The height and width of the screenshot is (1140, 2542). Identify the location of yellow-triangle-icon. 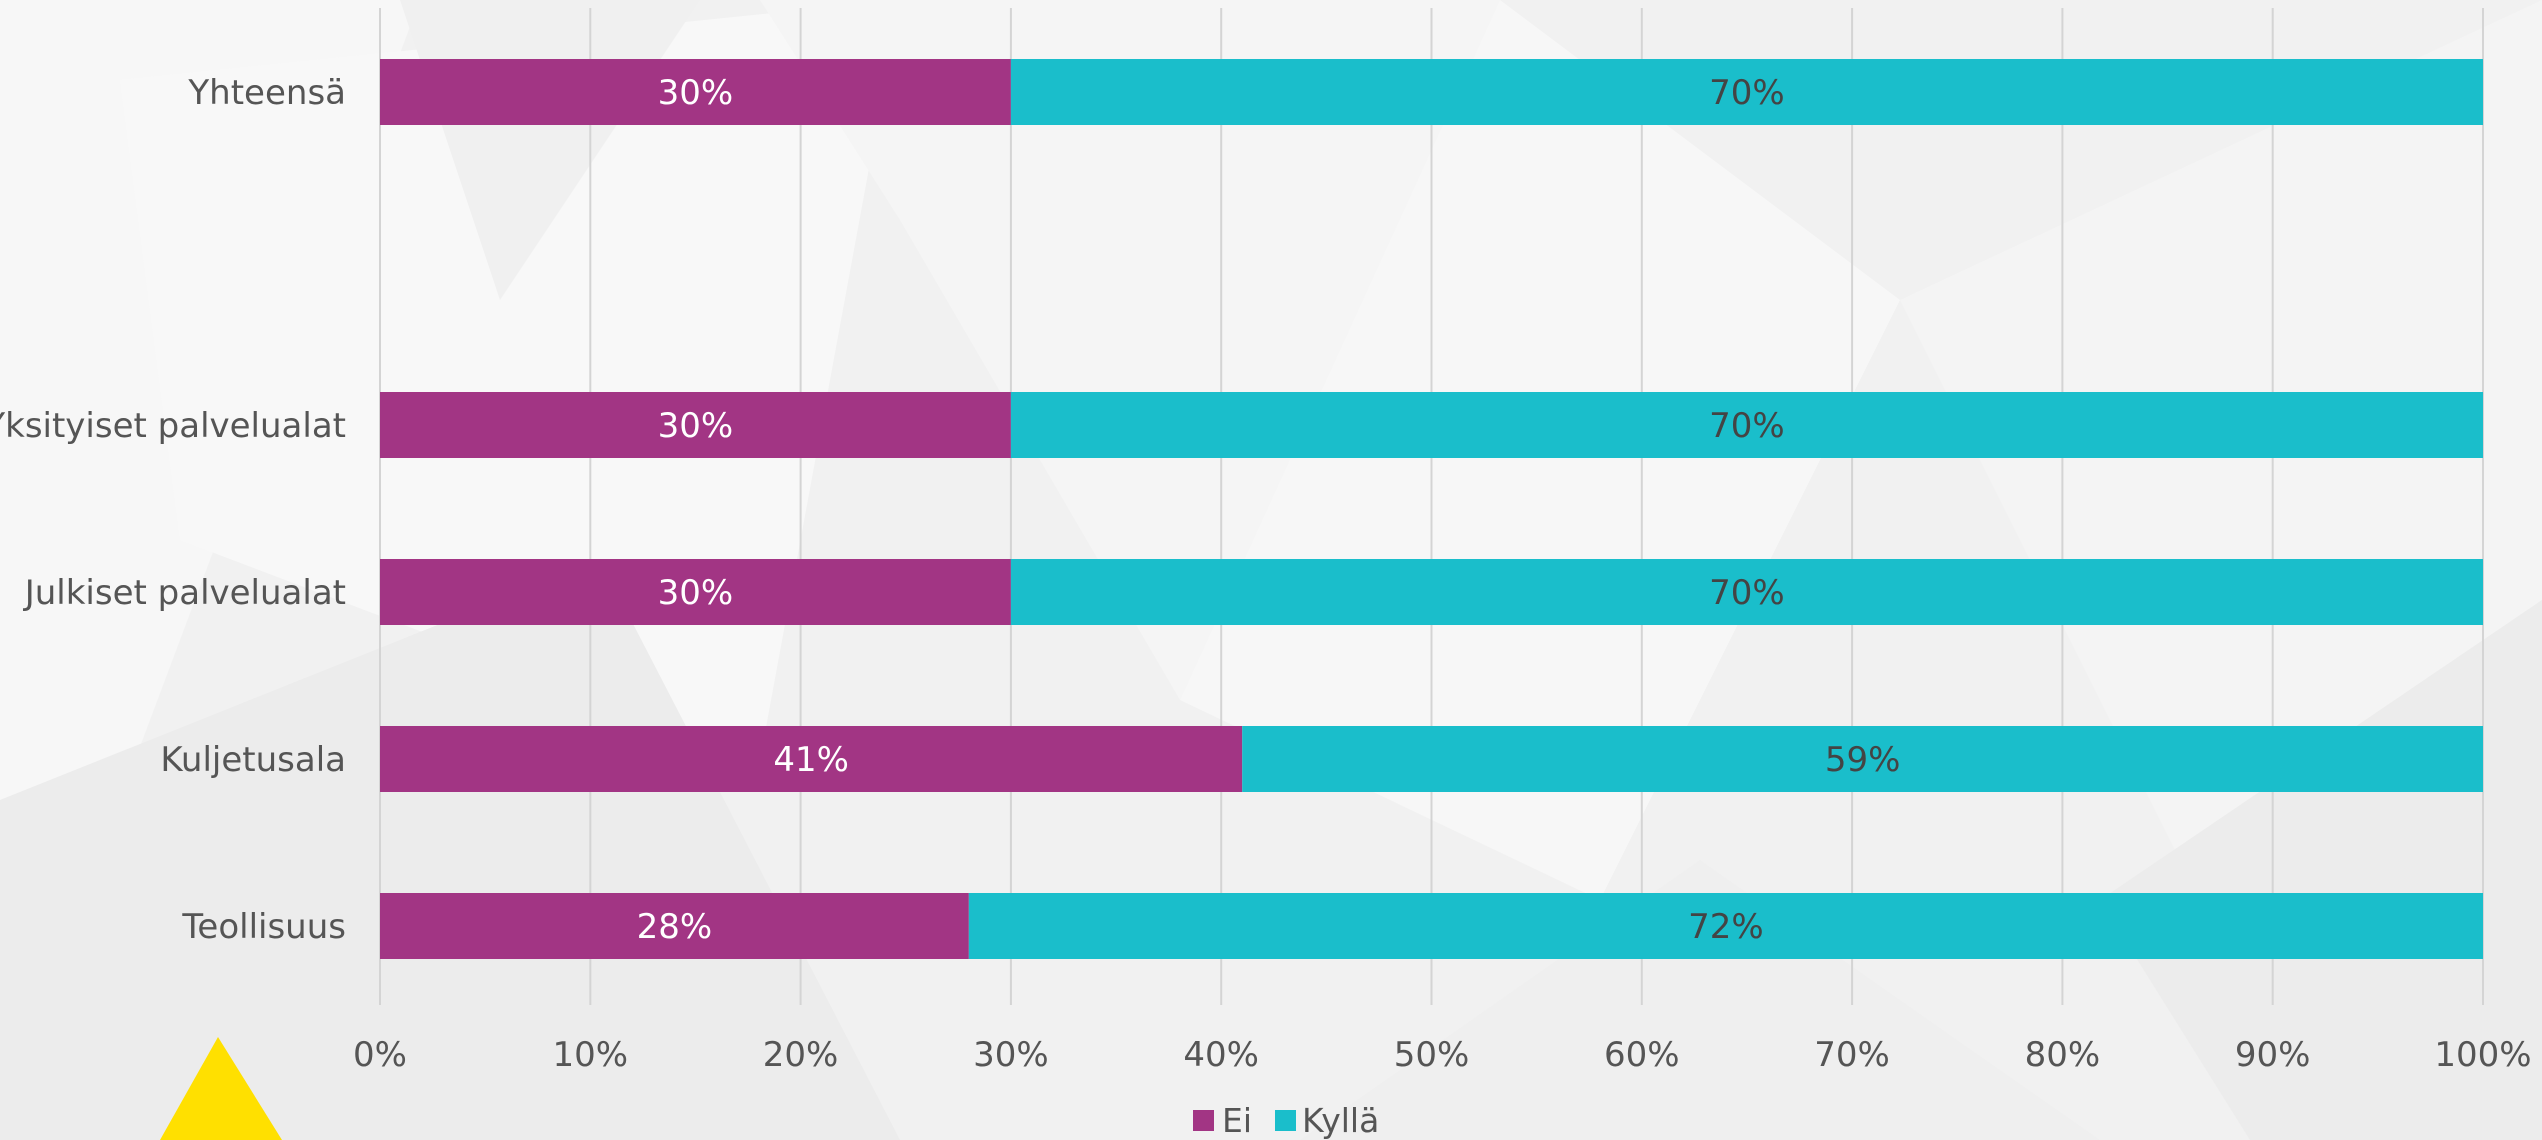
(221, 1088).